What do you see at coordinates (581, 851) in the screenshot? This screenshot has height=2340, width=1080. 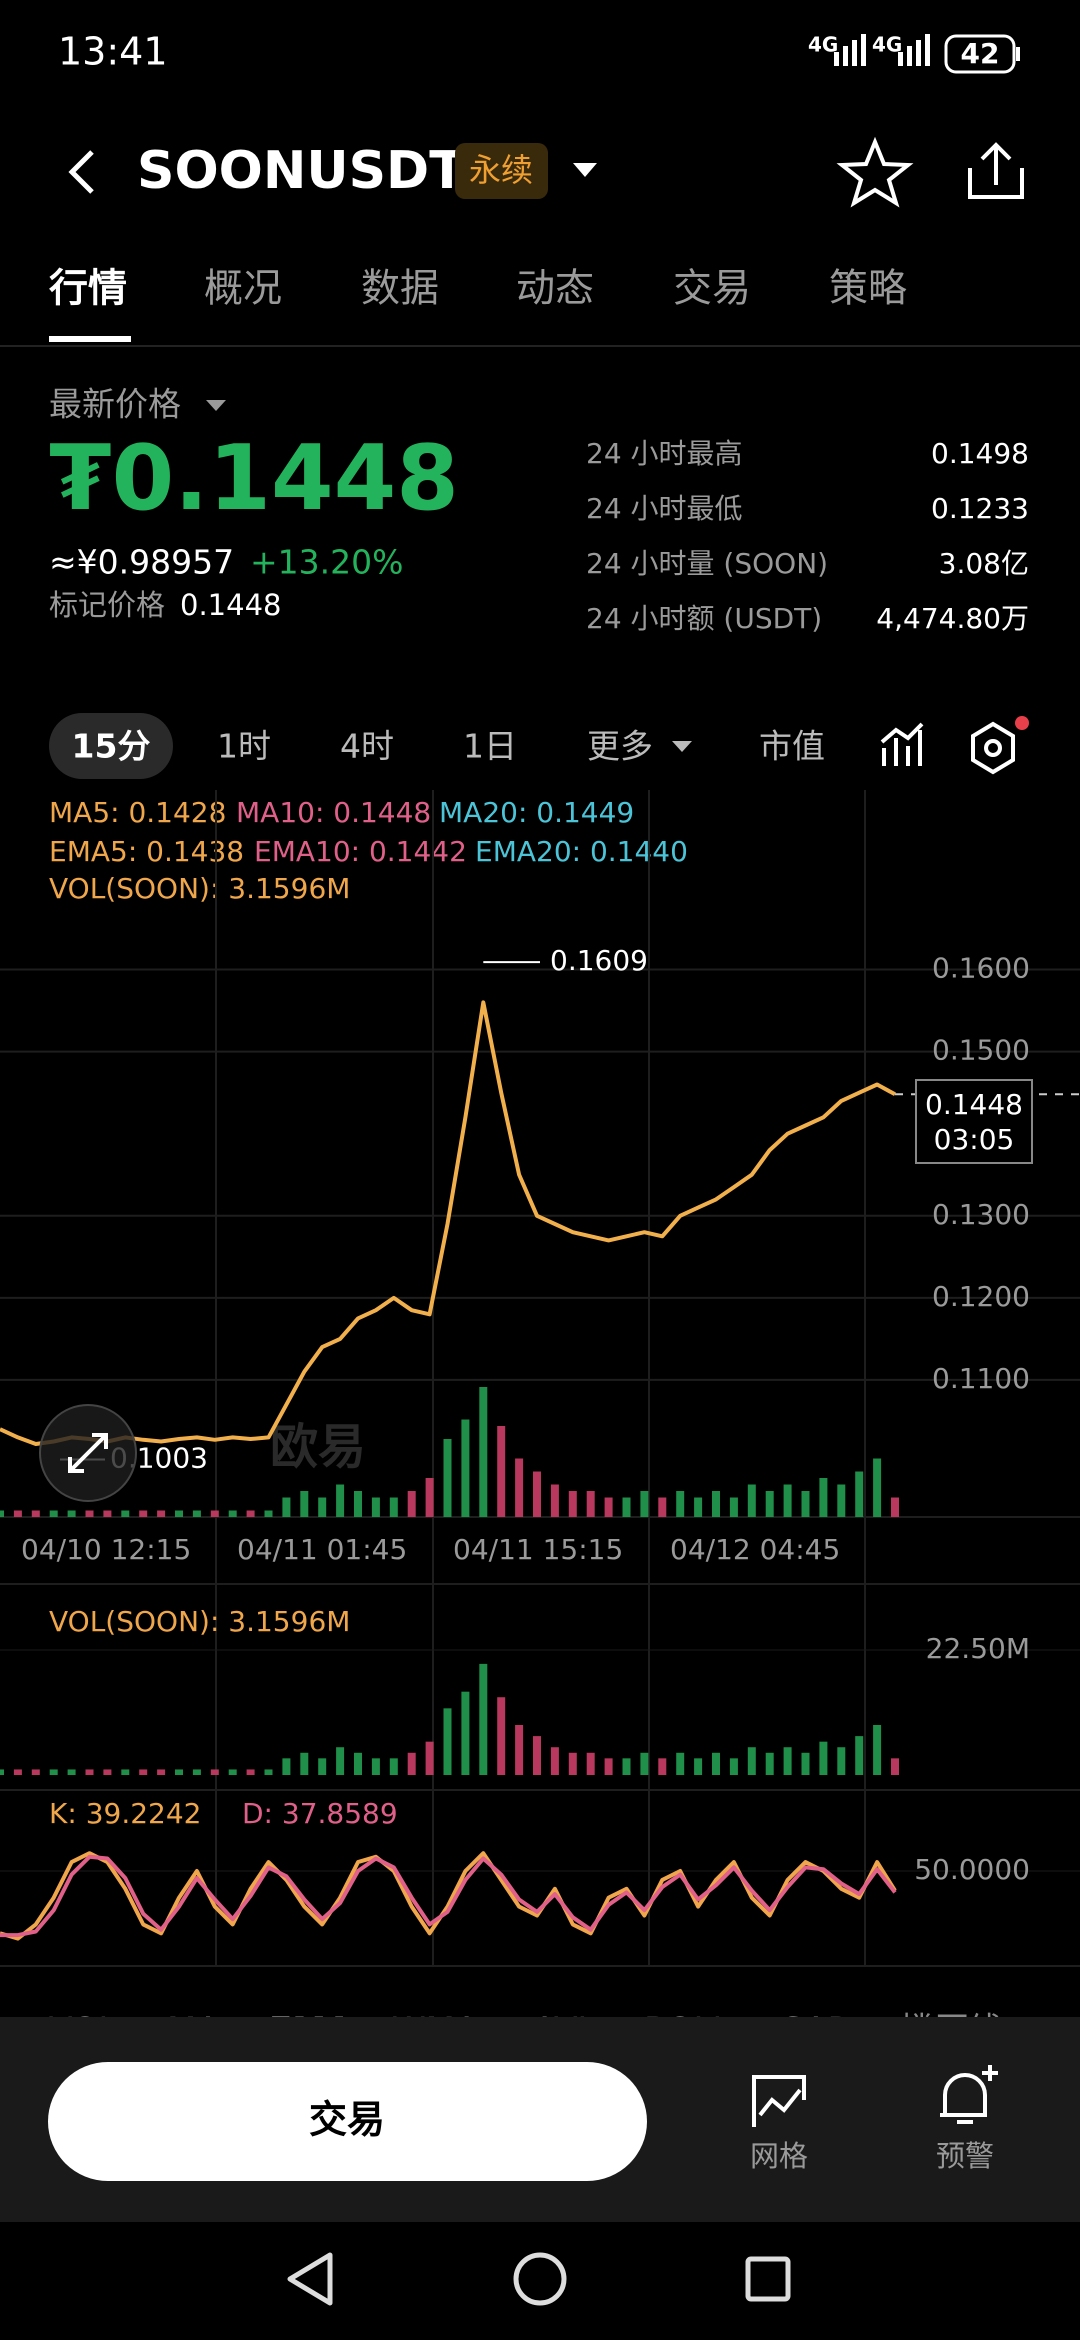 I see `ema20: EMA20: 0.1440` at bounding box center [581, 851].